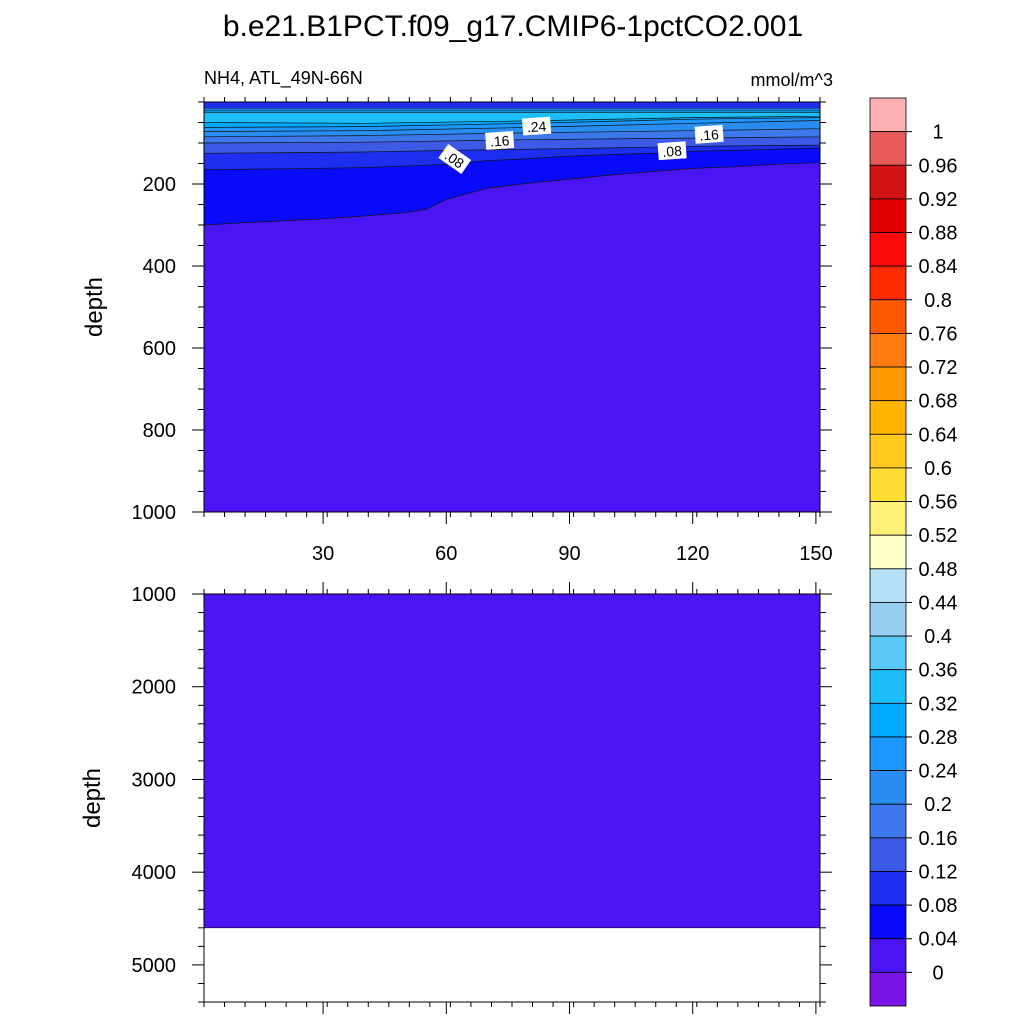 The height and width of the screenshot is (1024, 1024). I want to click on colorbar-label: 0.48, so click(938, 570).